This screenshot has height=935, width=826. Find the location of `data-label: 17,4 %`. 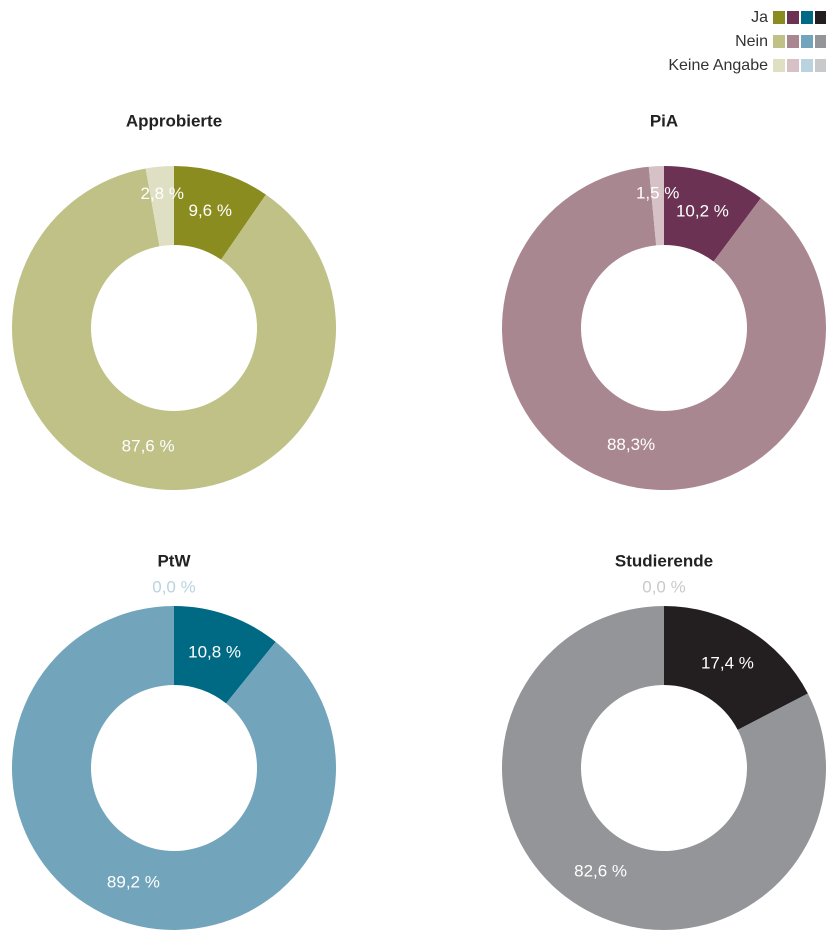

data-label: 17,4 % is located at coordinates (727, 662).